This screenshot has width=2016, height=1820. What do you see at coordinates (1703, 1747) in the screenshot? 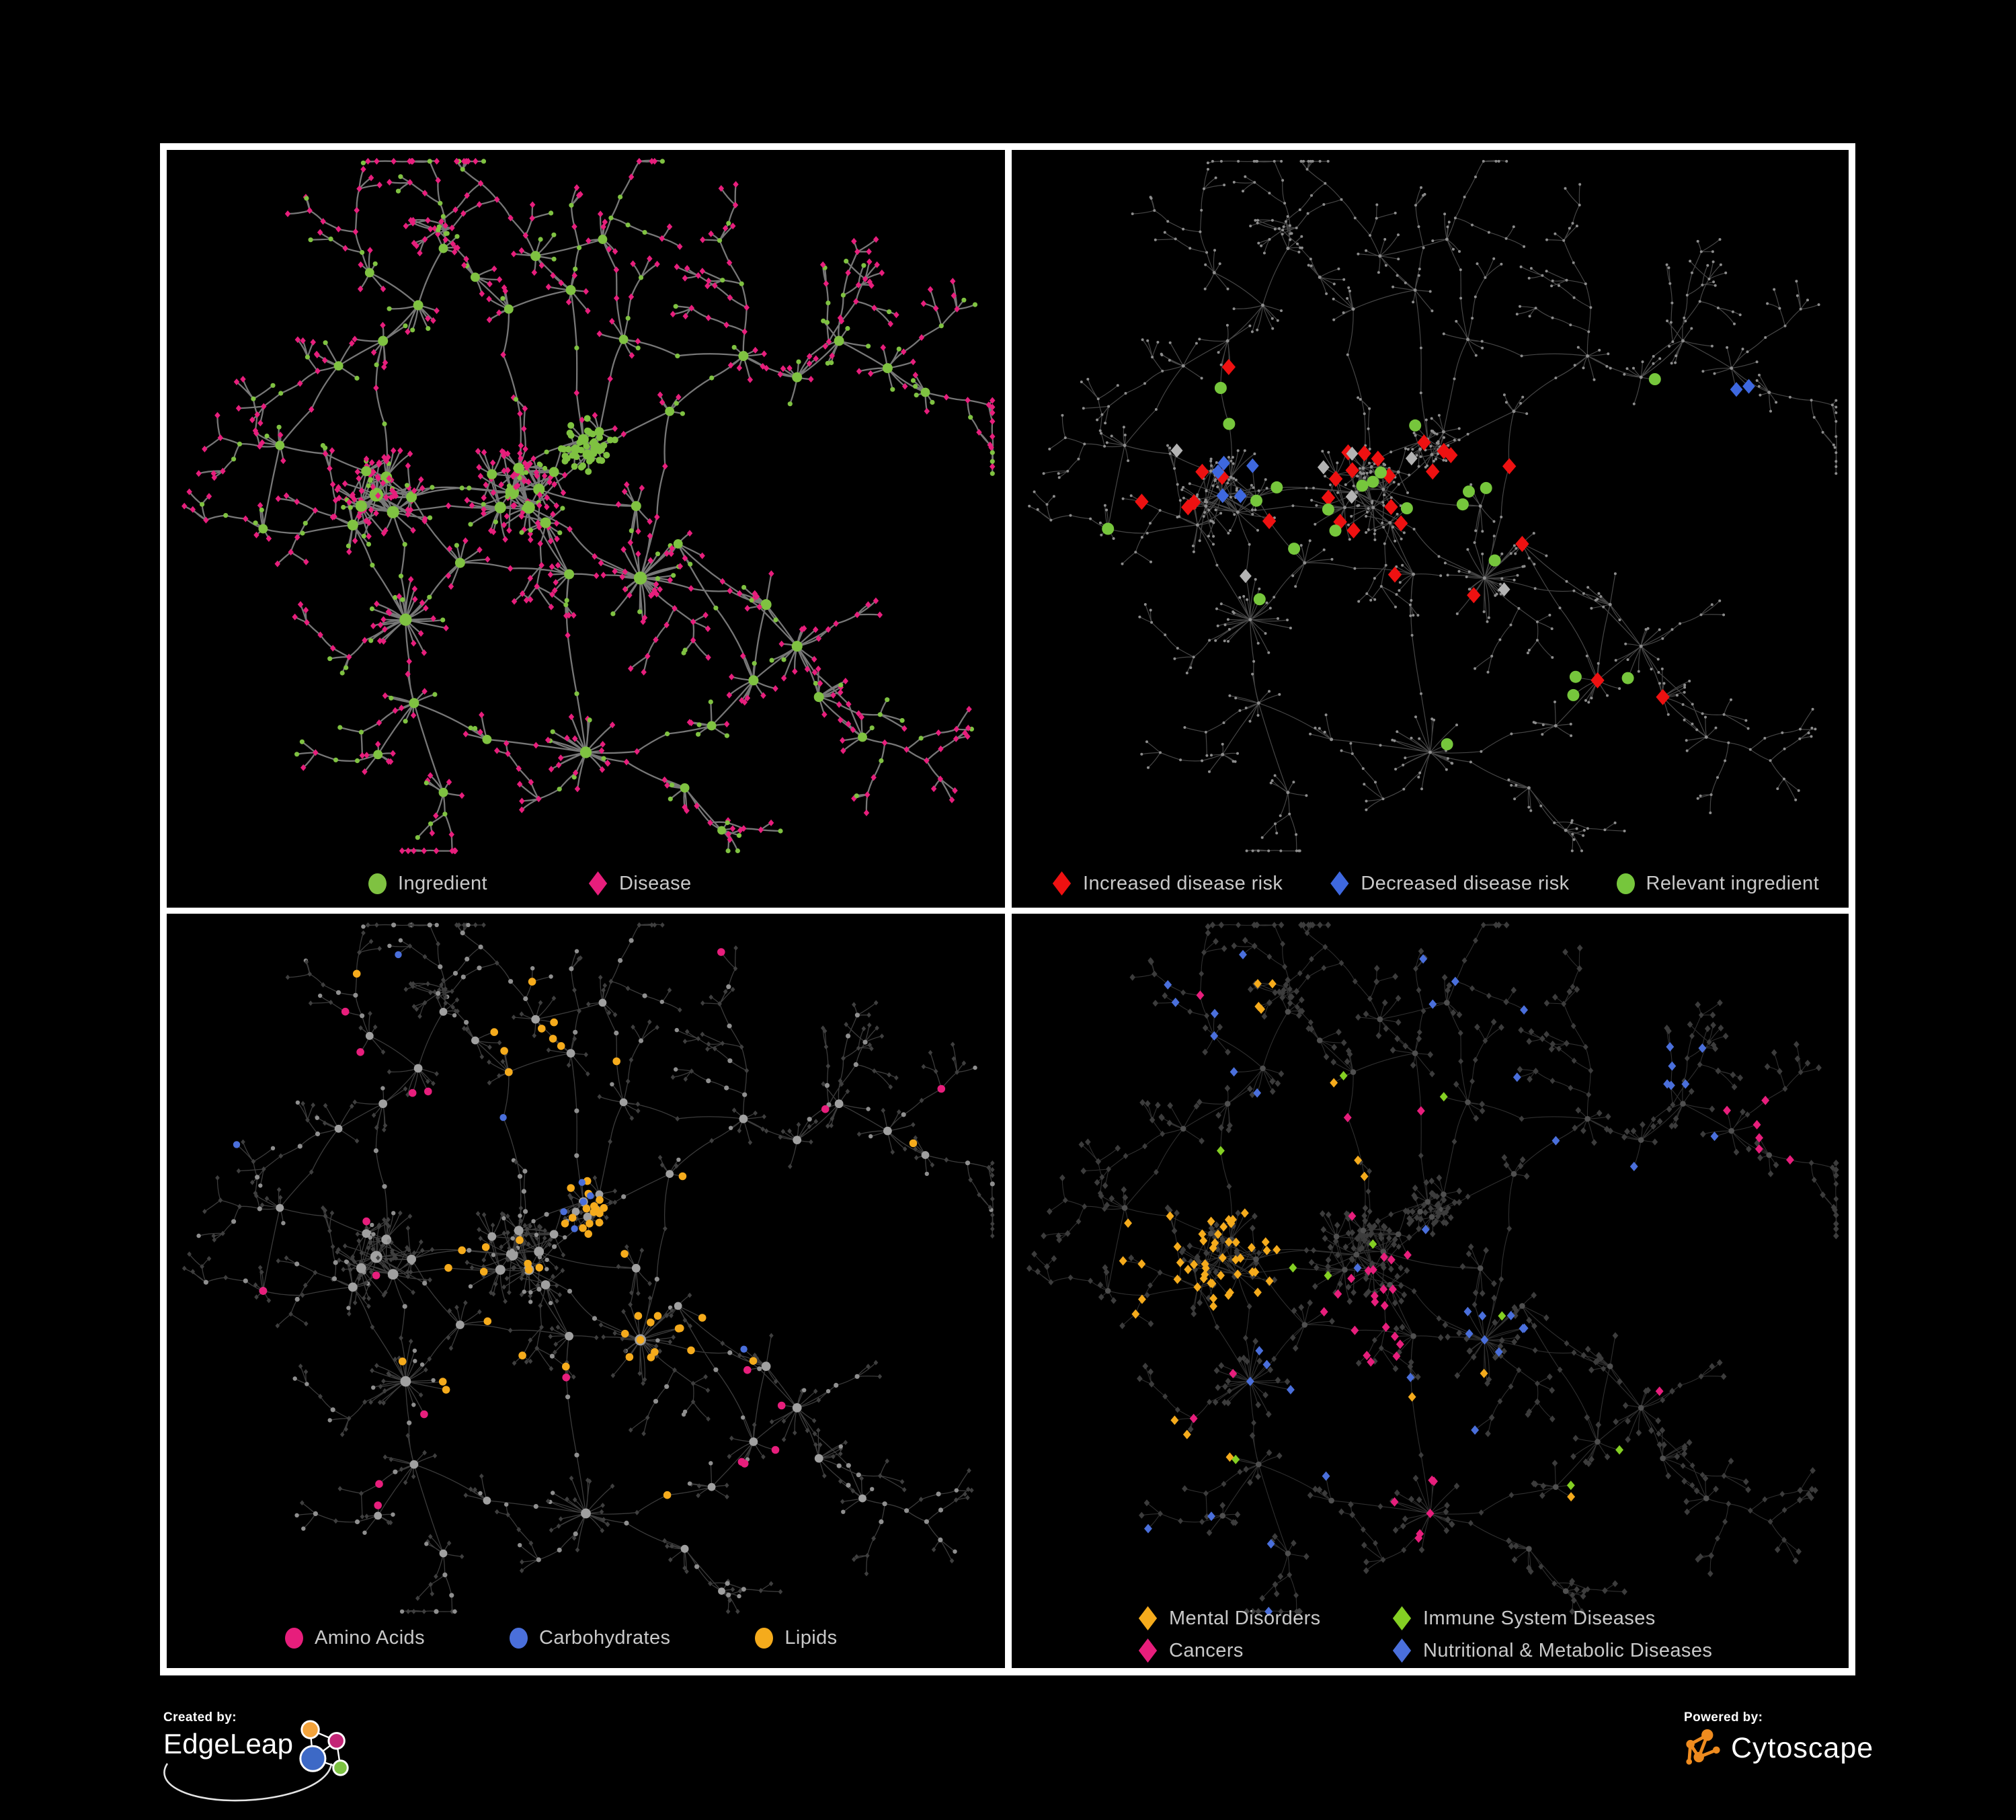
I see `cytoscape-logo-icon` at bounding box center [1703, 1747].